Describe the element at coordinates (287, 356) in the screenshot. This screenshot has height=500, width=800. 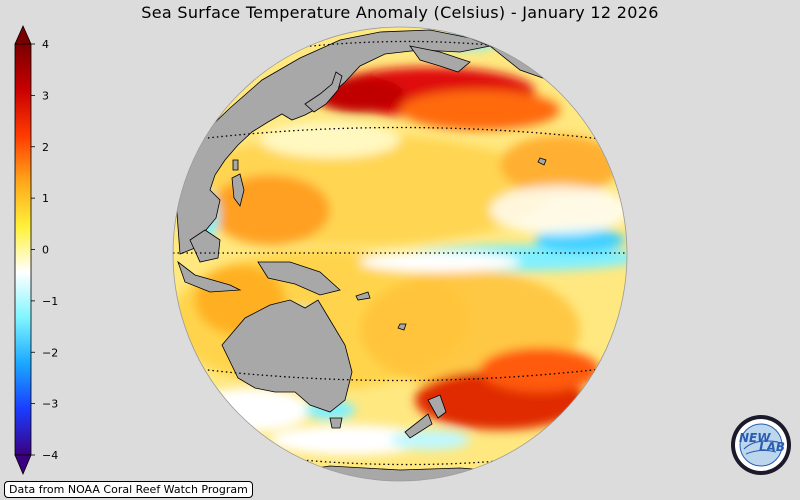
I see `land-australia` at that location.